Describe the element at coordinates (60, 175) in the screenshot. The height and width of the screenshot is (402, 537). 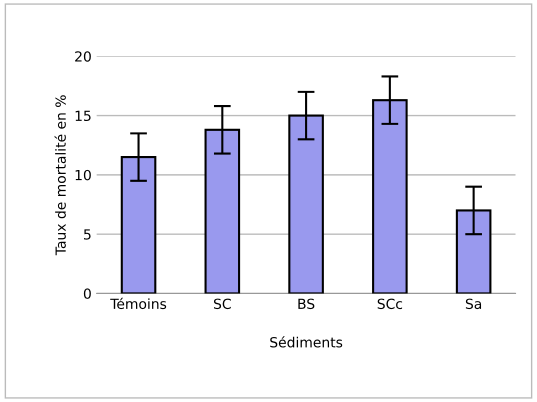
I see `y-axis-title: Taux de mortalité en %` at that location.